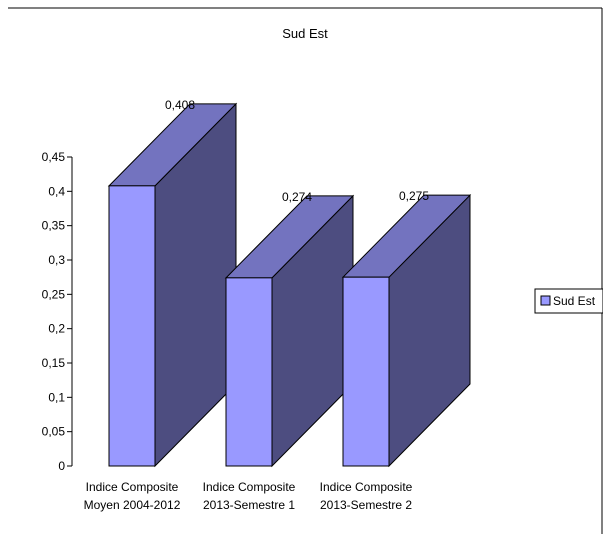 This screenshot has height=539, width=603. I want to click on y-tick-label: 0,05, so click(54, 432).